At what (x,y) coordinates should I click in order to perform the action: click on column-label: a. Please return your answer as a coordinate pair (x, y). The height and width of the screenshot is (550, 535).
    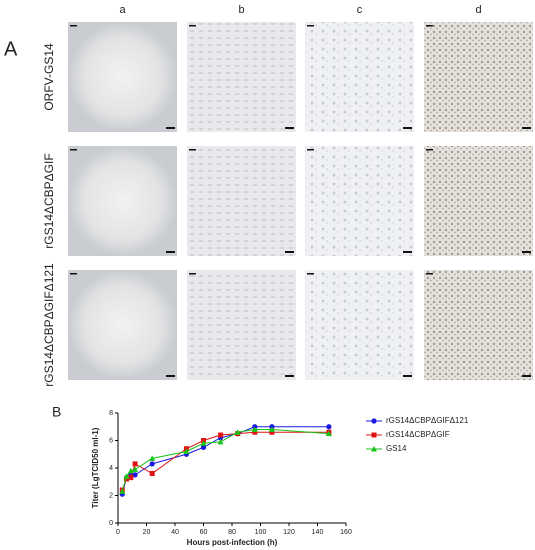
    Looking at the image, I should click on (122, 10).